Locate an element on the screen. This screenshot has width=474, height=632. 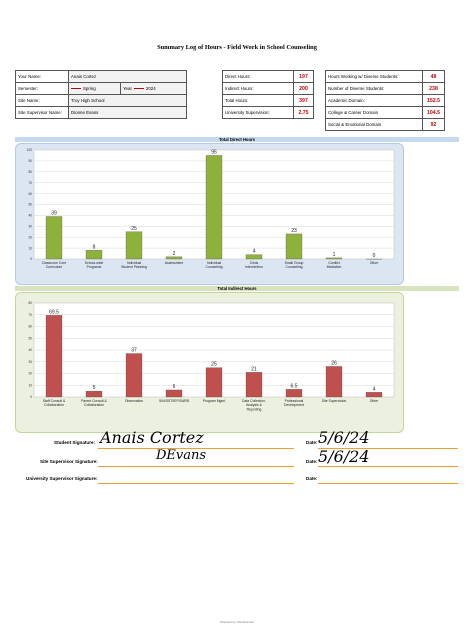
site-supervisor-signature: DEvans is located at coordinates (181, 455).